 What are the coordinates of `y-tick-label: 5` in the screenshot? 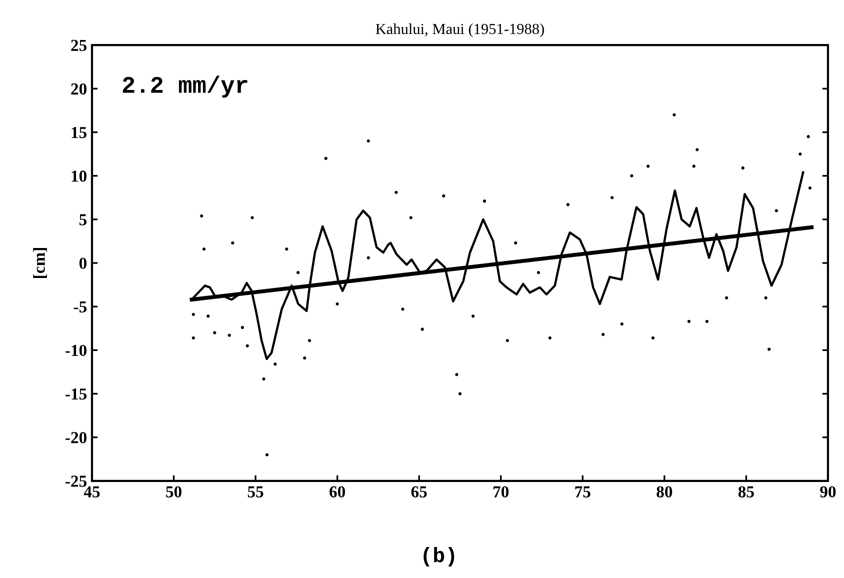 It's located at (83, 220).